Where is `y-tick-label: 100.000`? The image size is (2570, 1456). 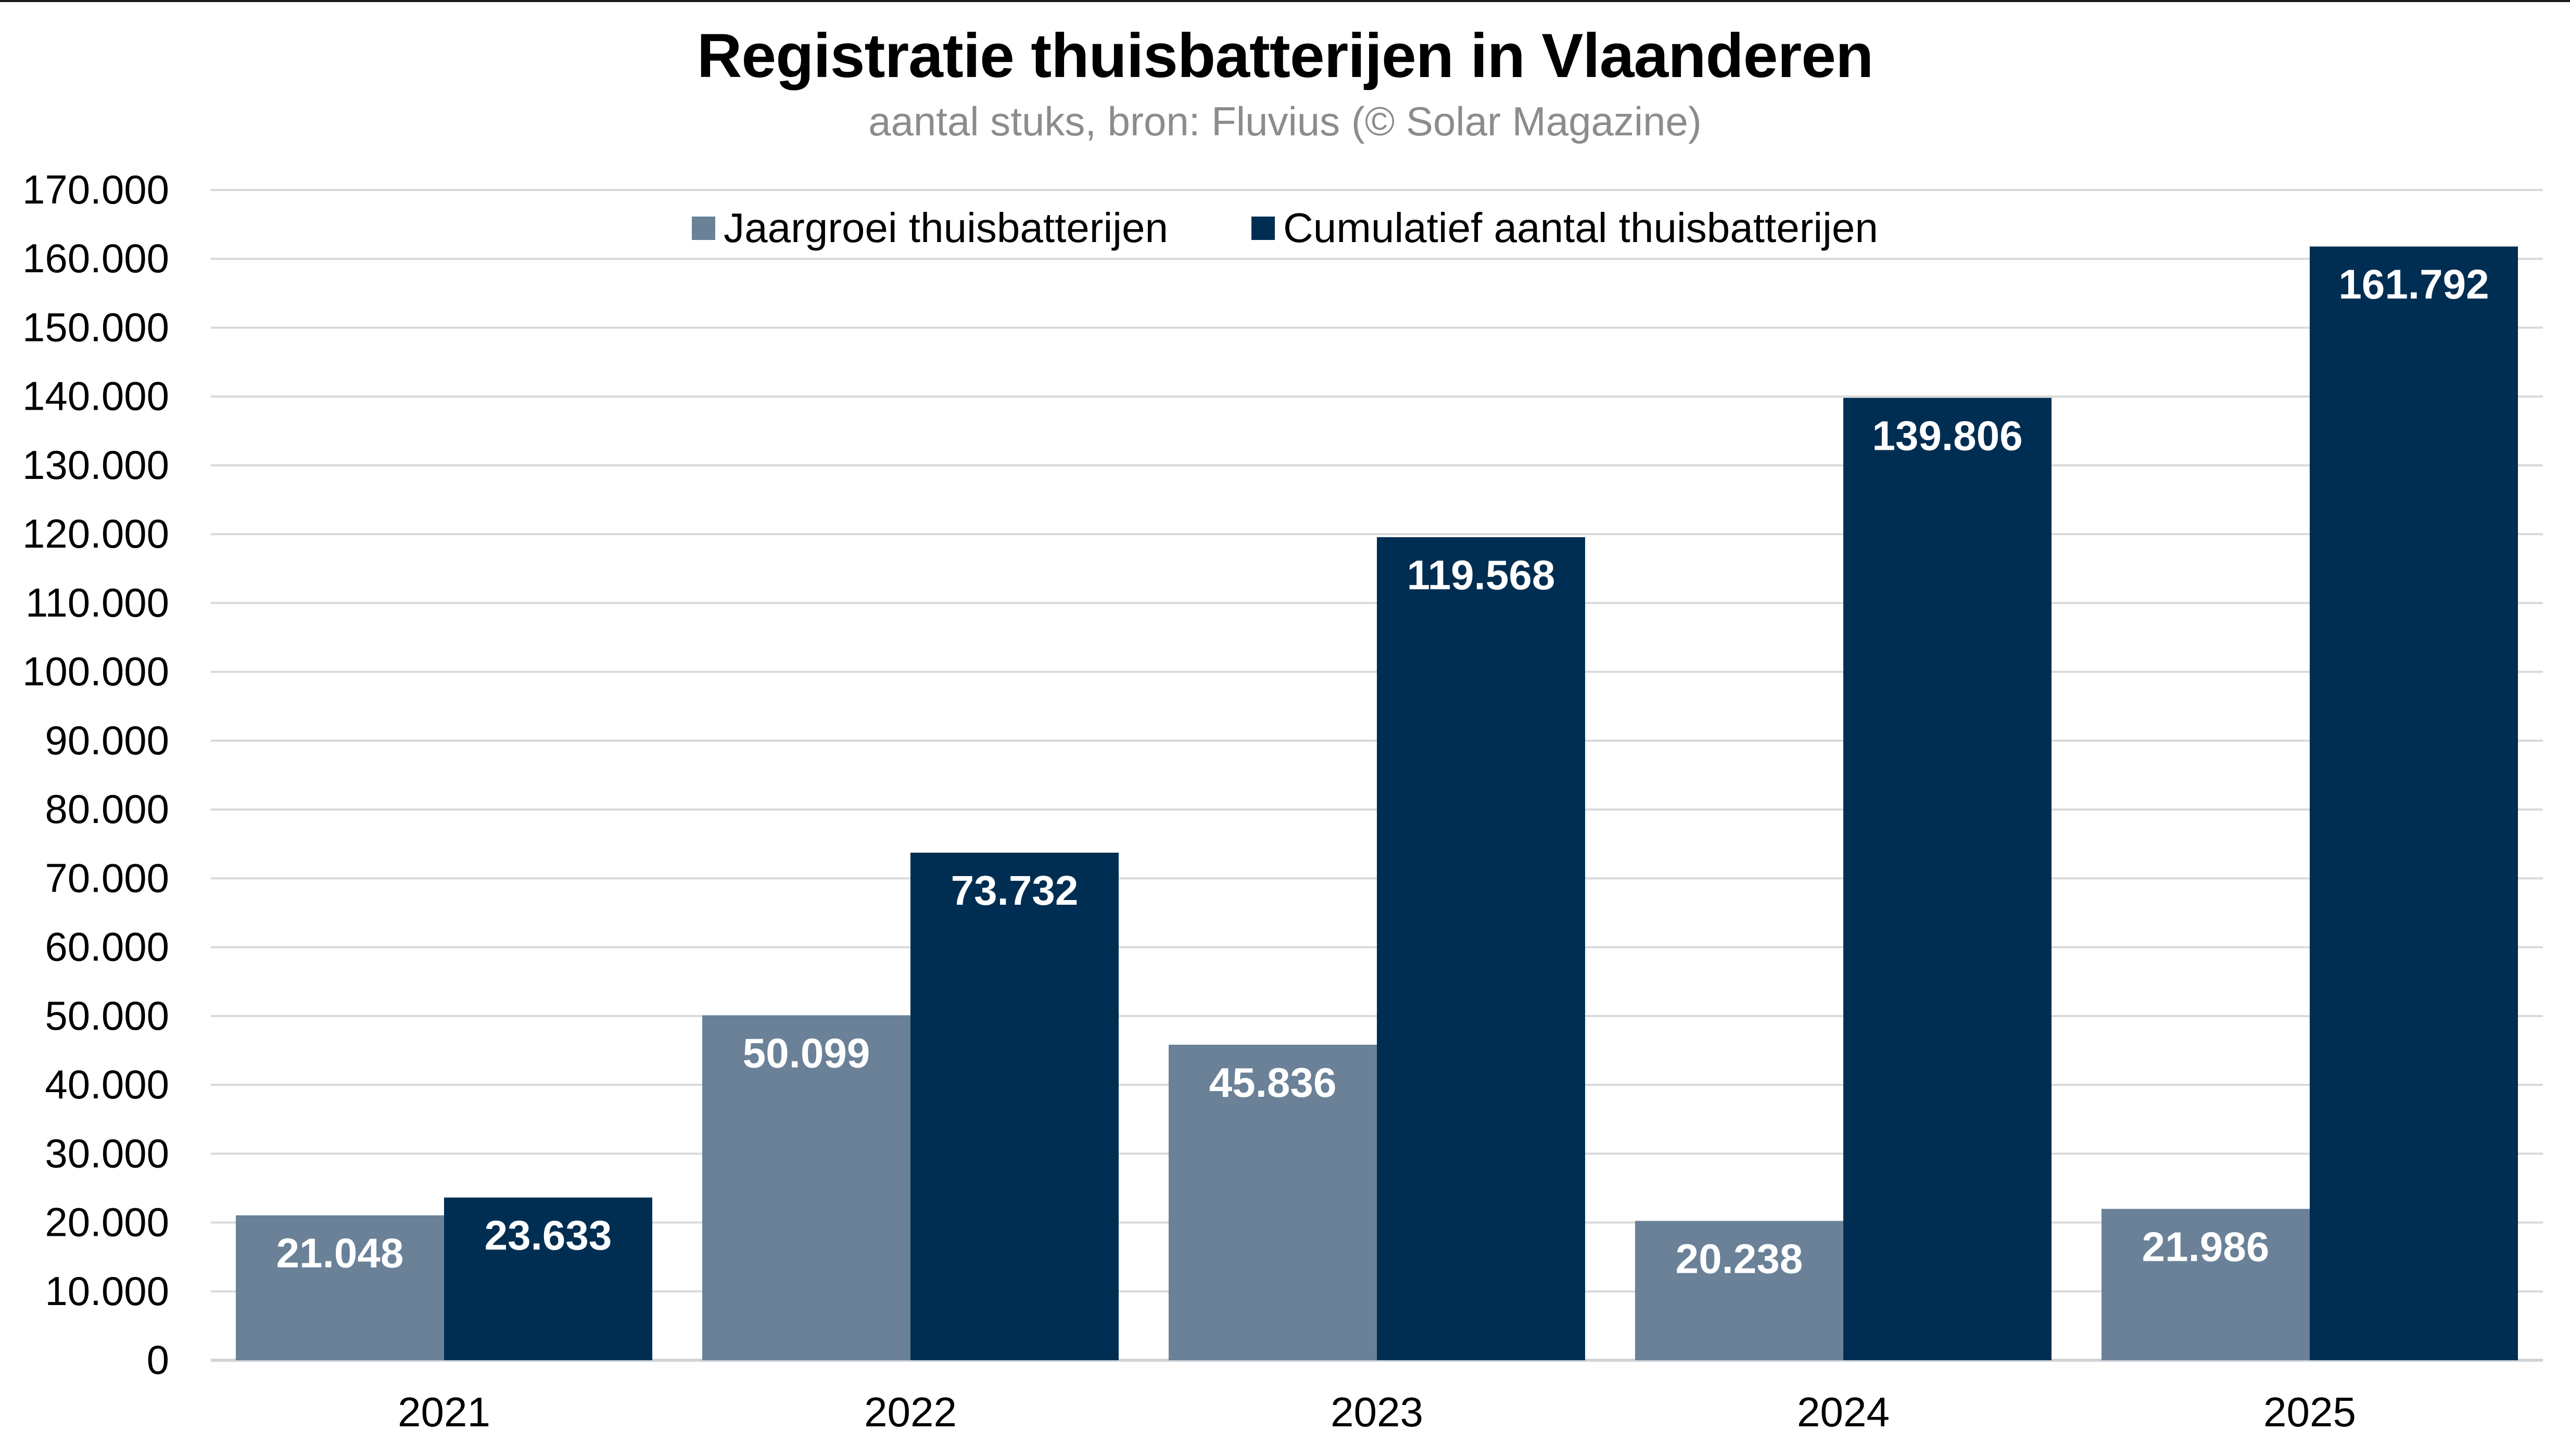 y-tick-label: 100.000 is located at coordinates (96, 672).